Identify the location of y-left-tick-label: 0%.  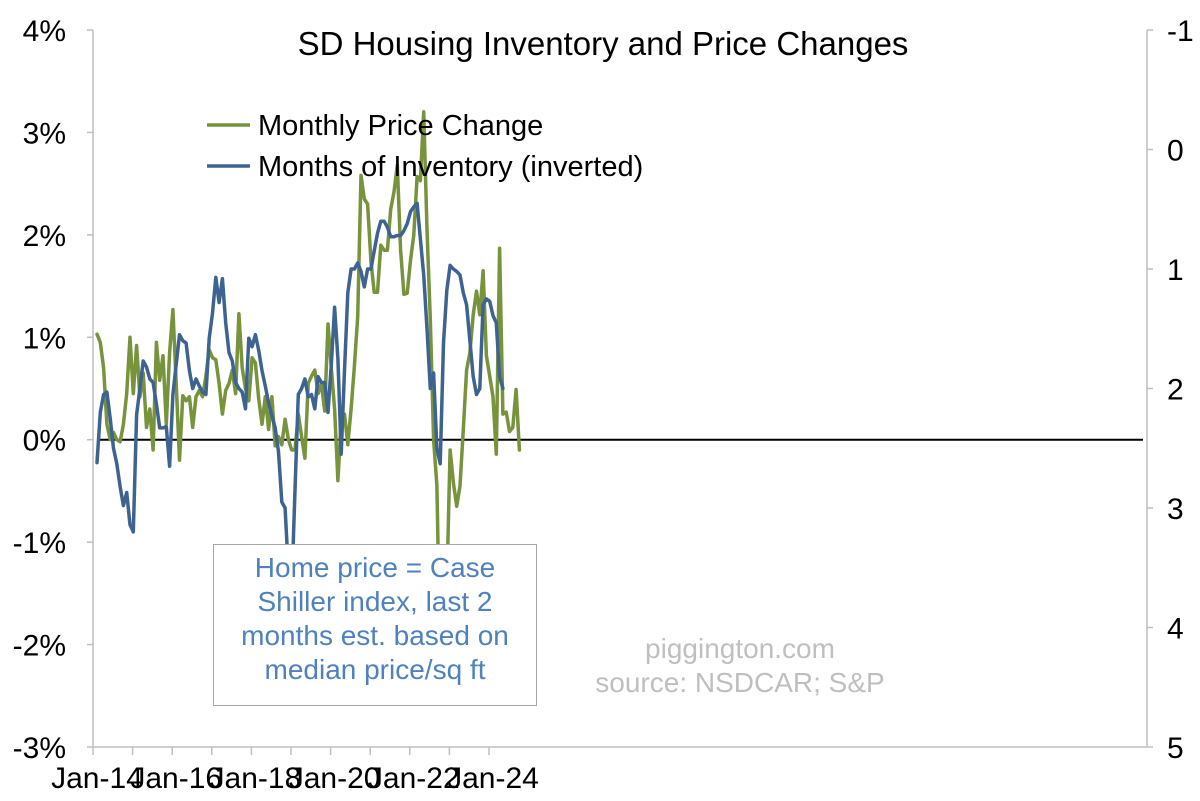
(44, 441).